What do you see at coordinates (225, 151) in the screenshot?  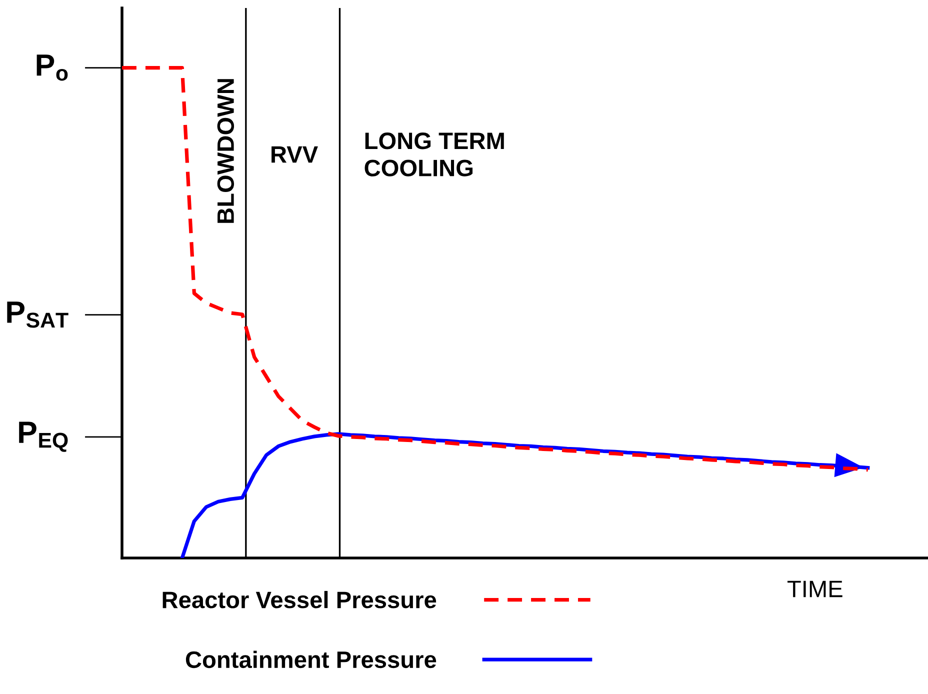 I see `annotation: BLOWDOWN` at bounding box center [225, 151].